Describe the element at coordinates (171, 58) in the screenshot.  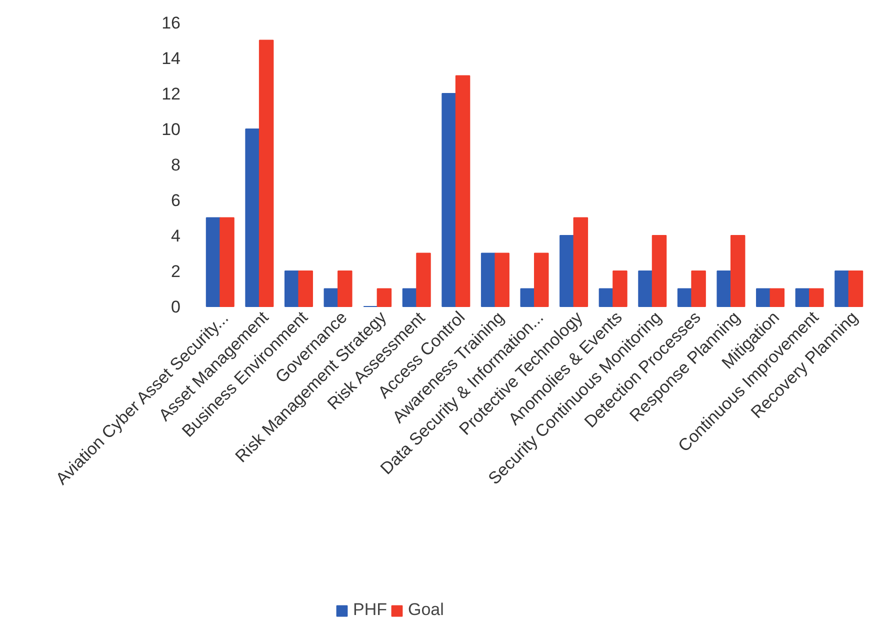
I see `y-tick-label: 14` at that location.